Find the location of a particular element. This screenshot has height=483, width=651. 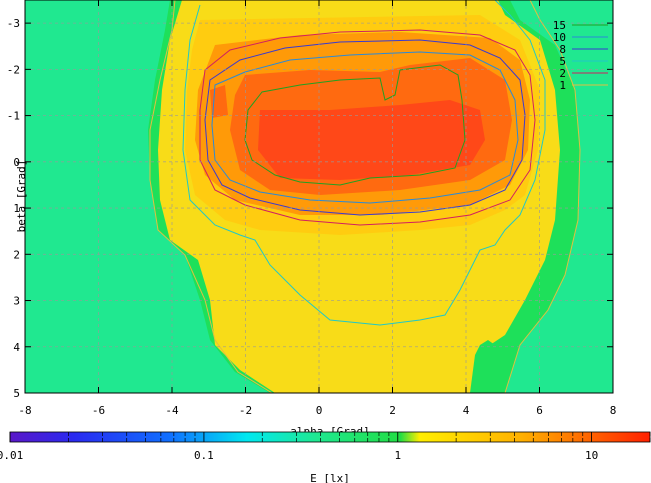

x-tick-label: 2 is located at coordinates (392, 410).